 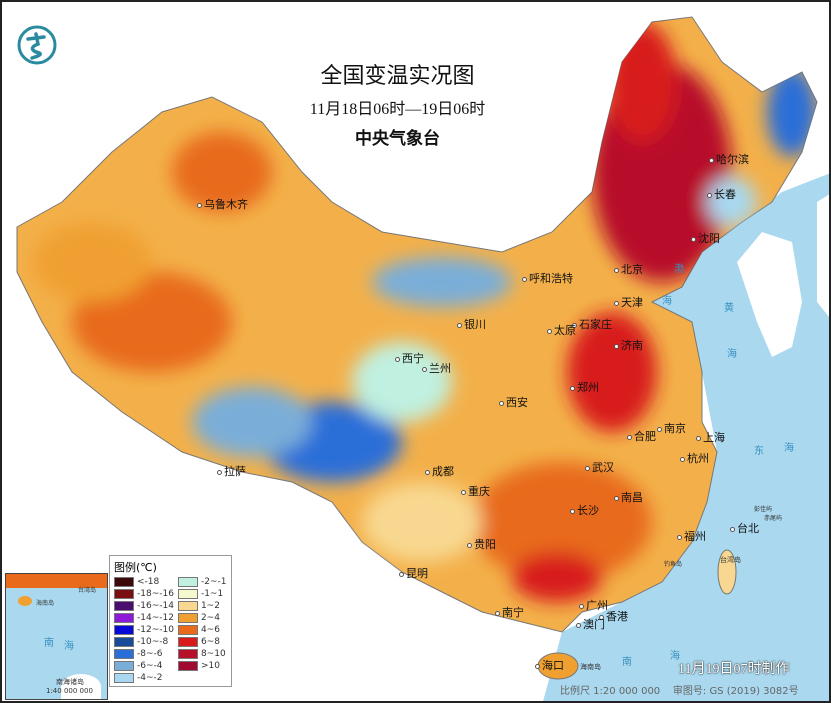 I want to click on legend-item: 6~8, so click(x=202, y=642).